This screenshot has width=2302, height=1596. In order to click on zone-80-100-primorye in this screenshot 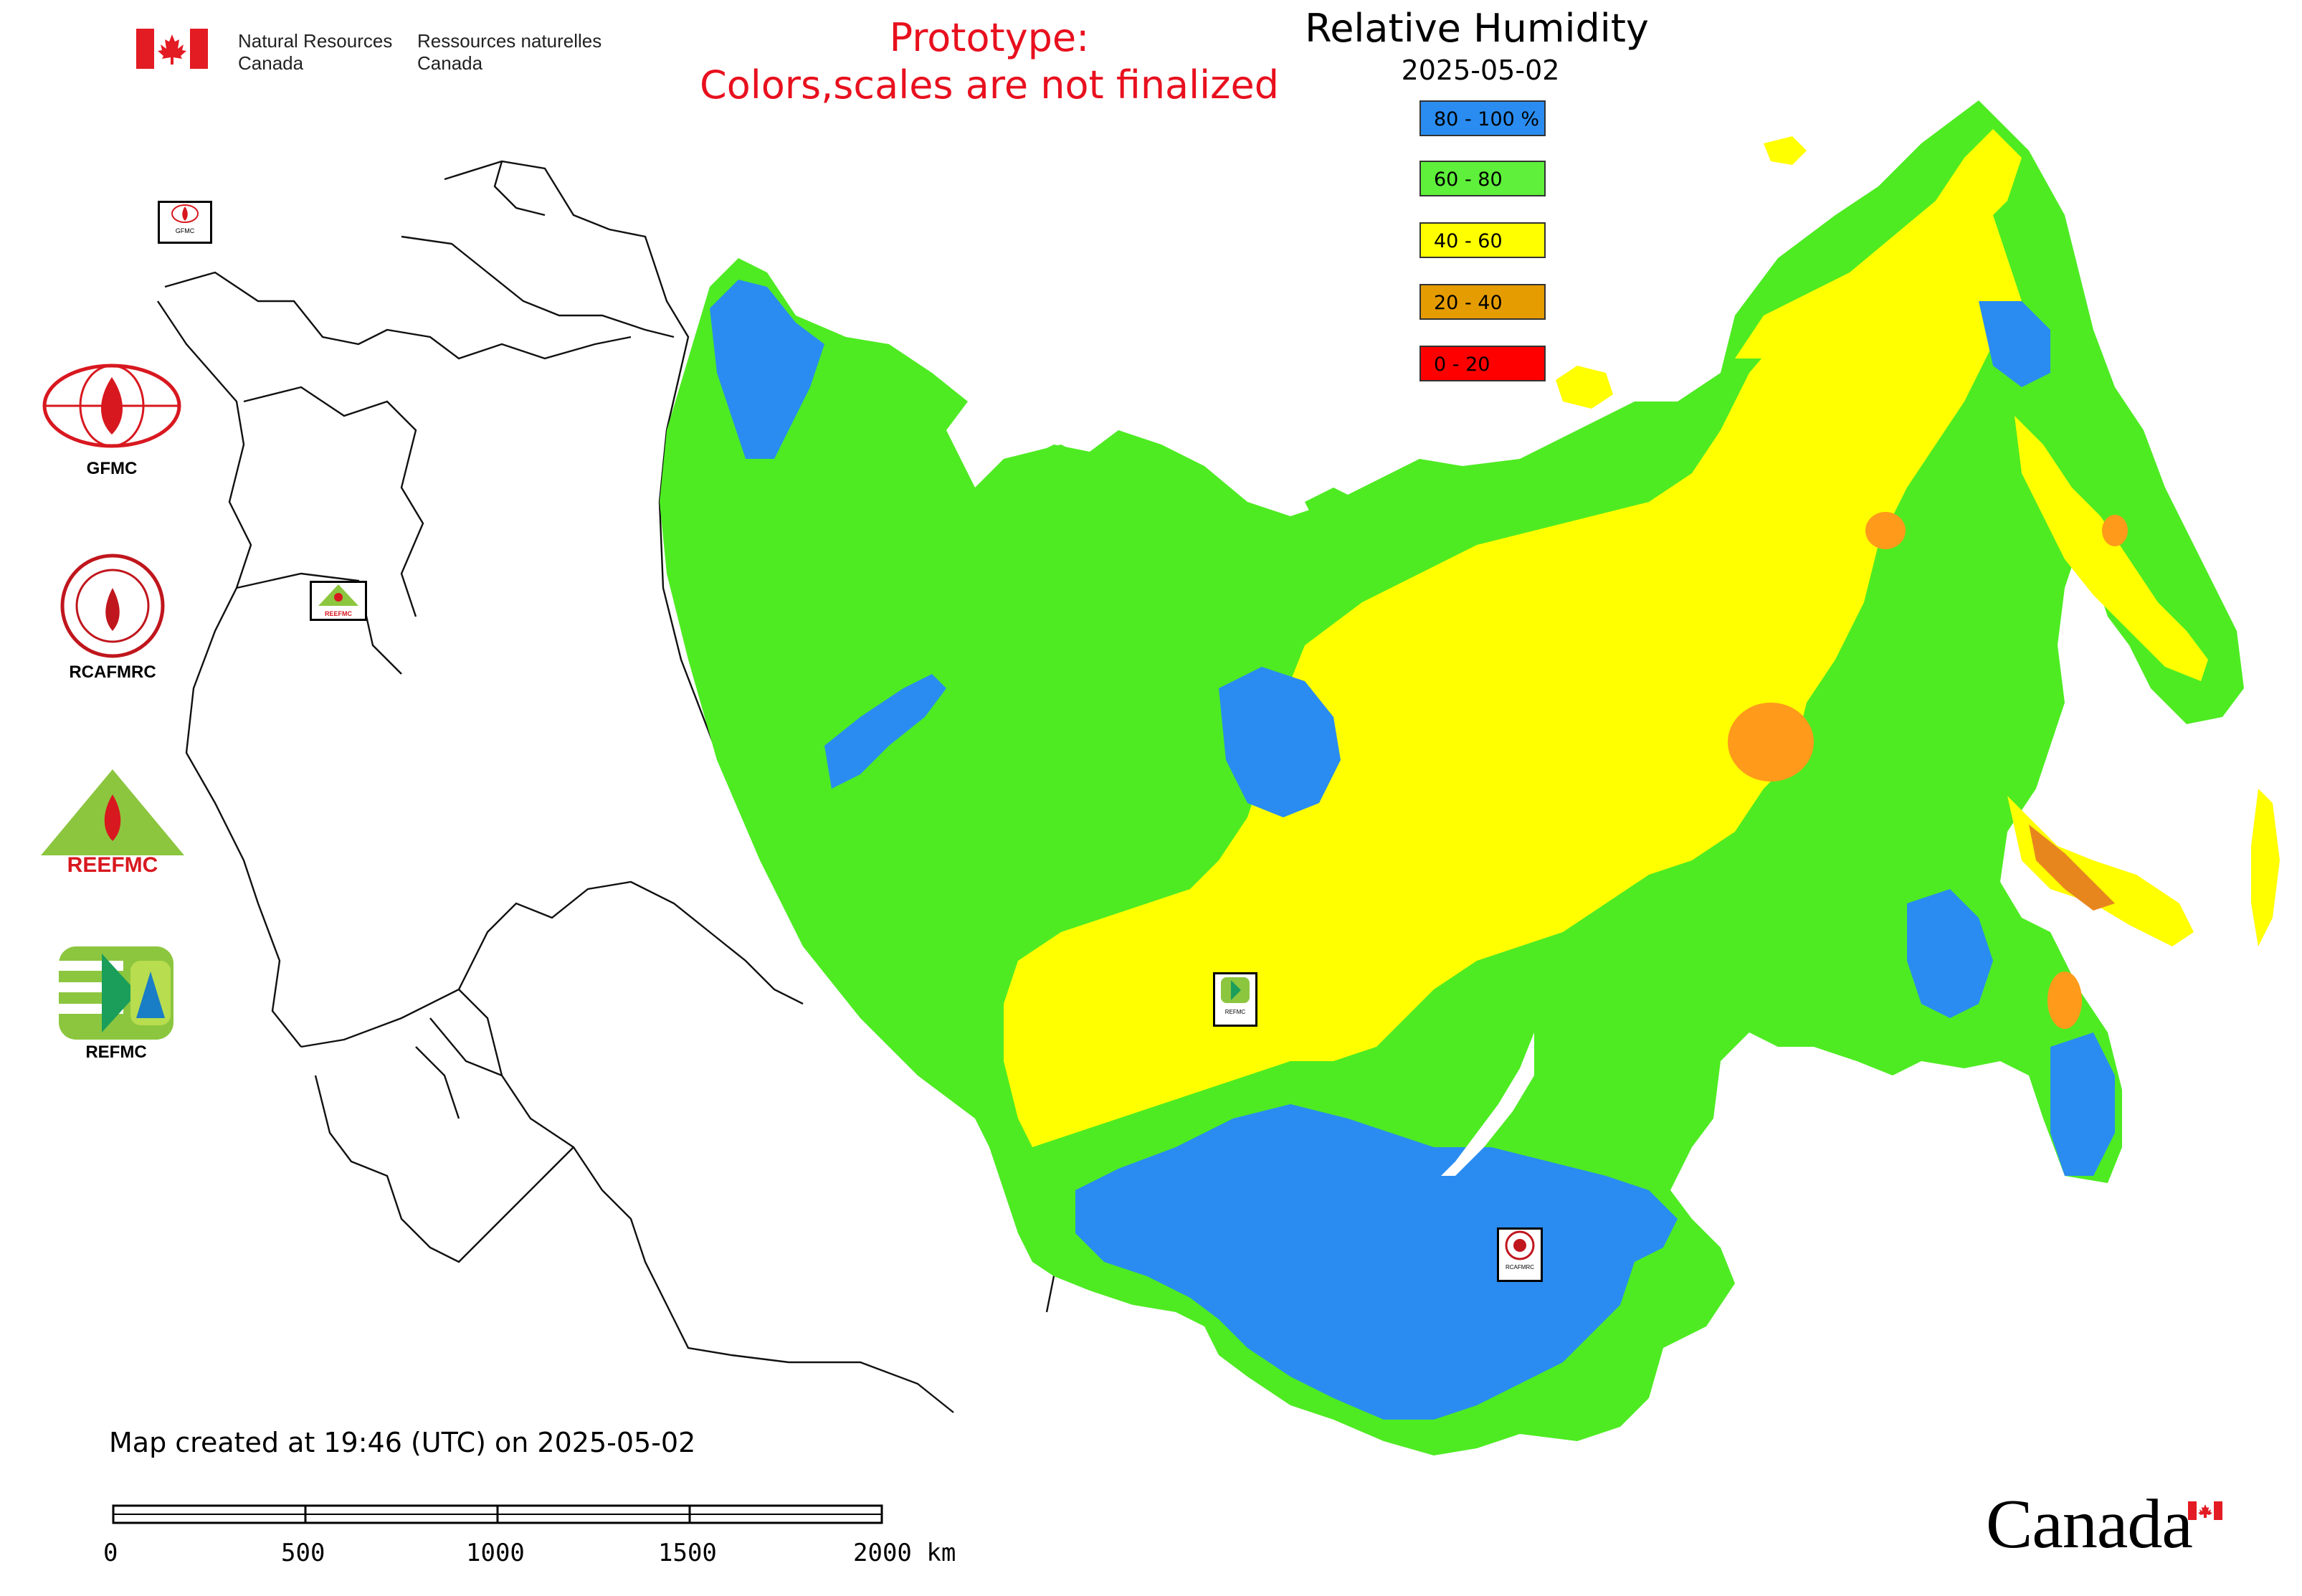, I will do `click(2082, 1104)`.